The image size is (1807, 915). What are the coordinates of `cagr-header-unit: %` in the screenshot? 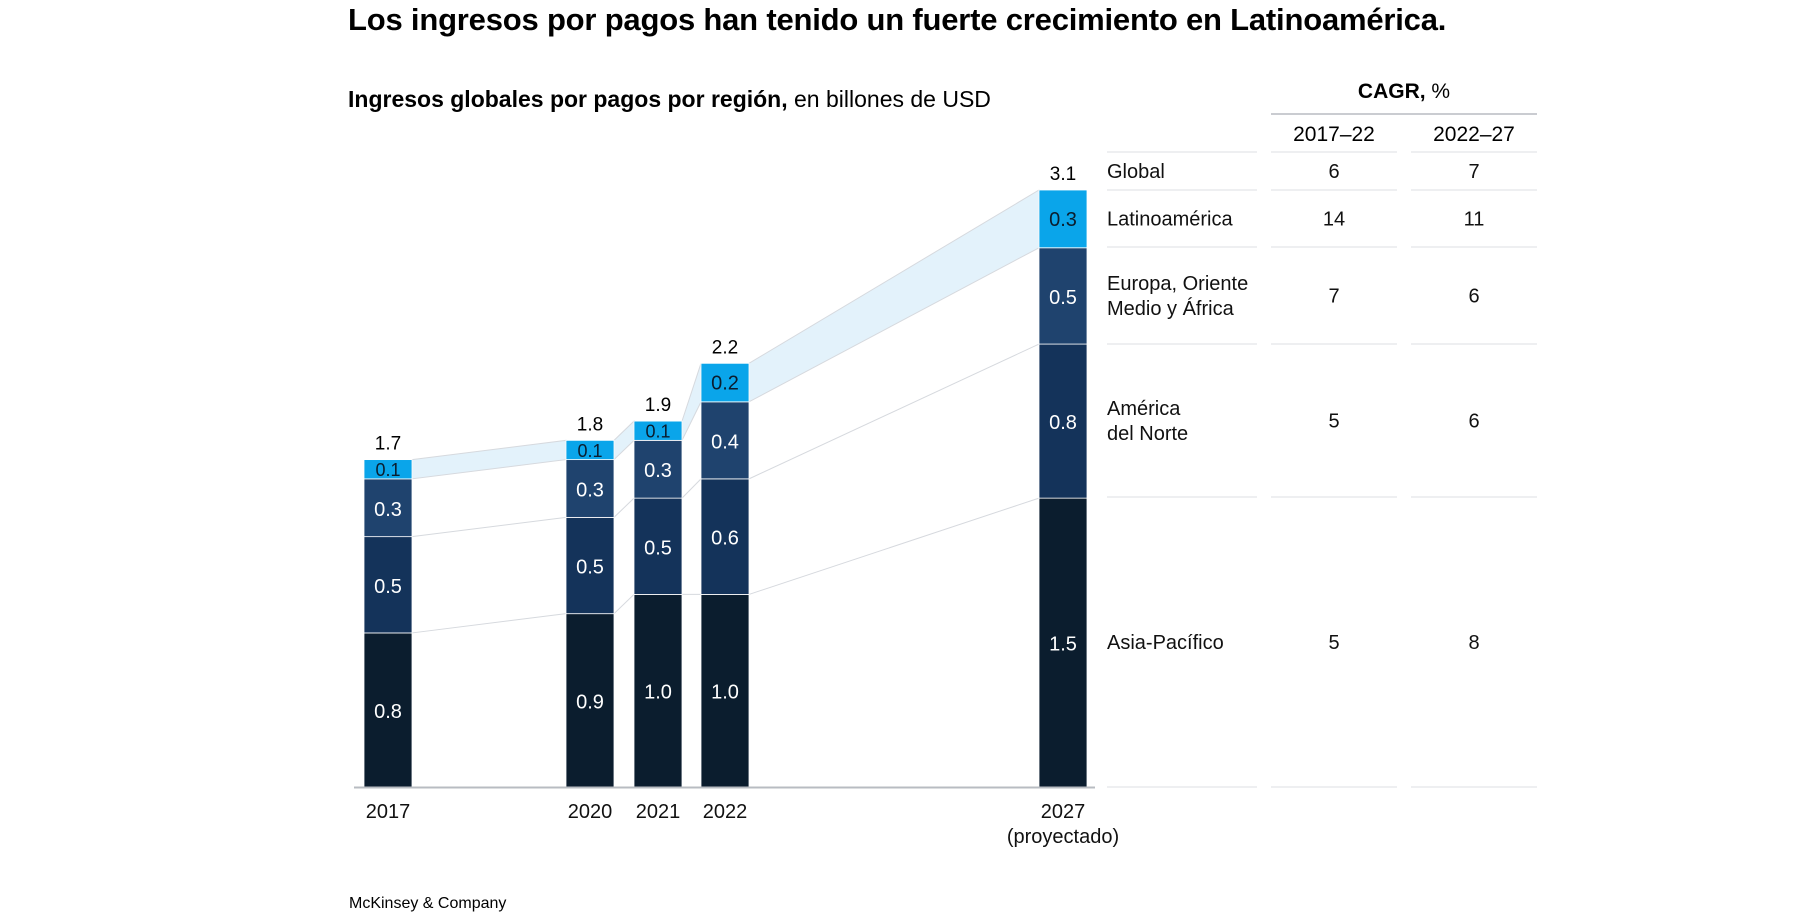 It's located at (1438, 91).